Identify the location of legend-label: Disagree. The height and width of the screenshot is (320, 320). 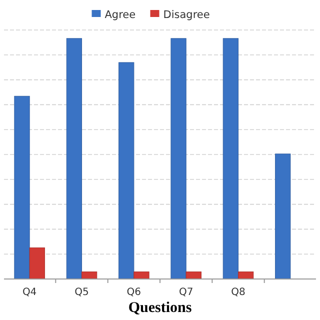
(186, 15).